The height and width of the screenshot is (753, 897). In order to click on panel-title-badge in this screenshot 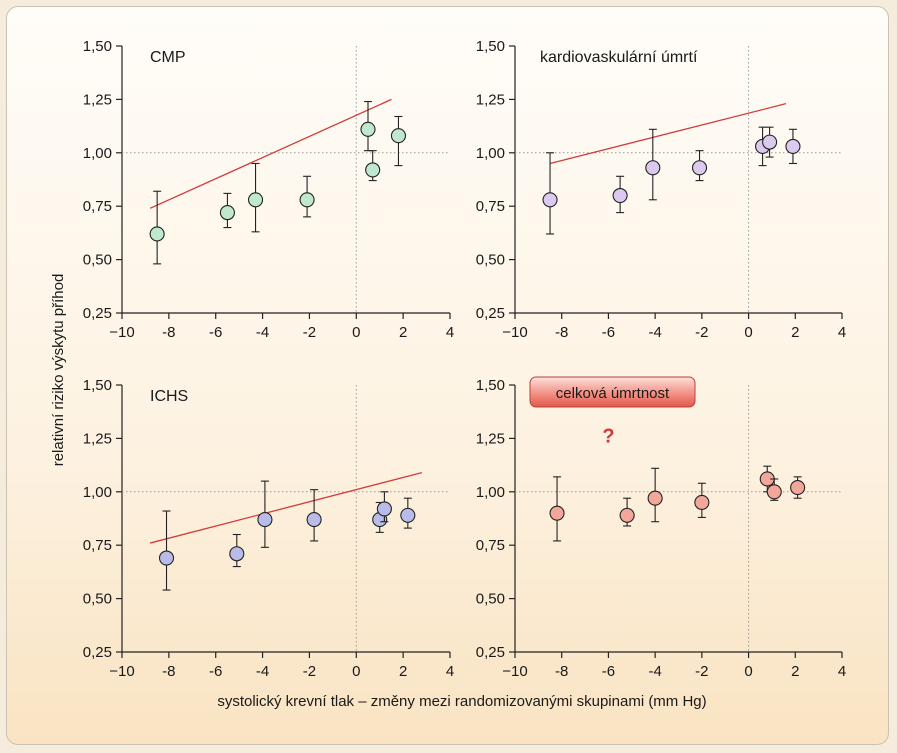, I will do `click(612, 392)`.